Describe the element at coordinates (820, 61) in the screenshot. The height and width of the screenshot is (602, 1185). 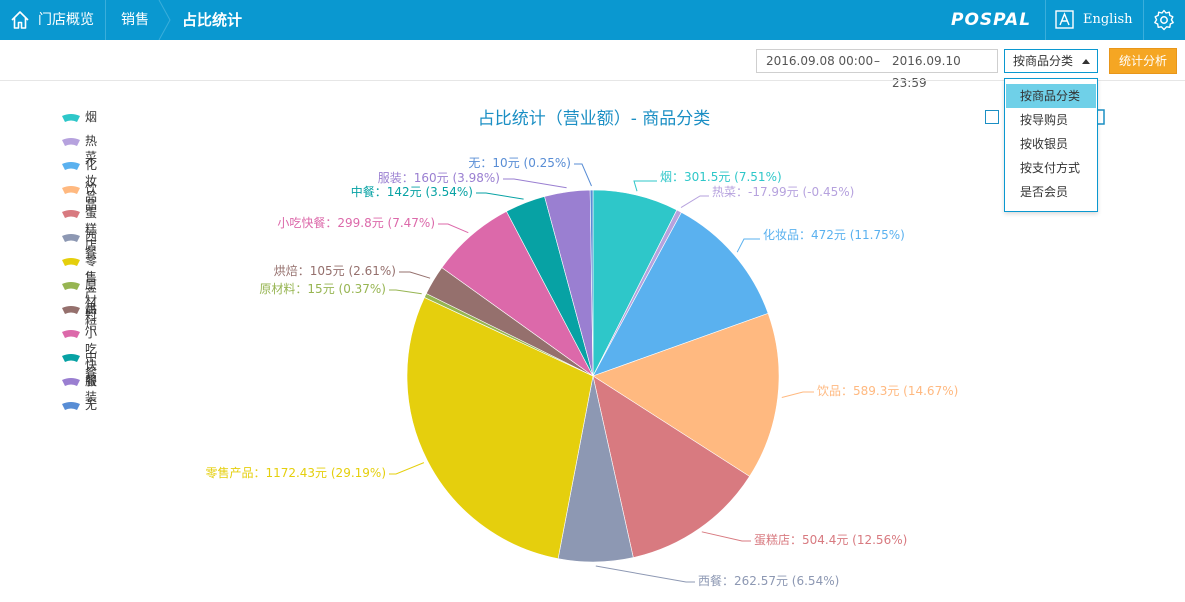
I see `date-start: 2016.09.08 00:00` at that location.